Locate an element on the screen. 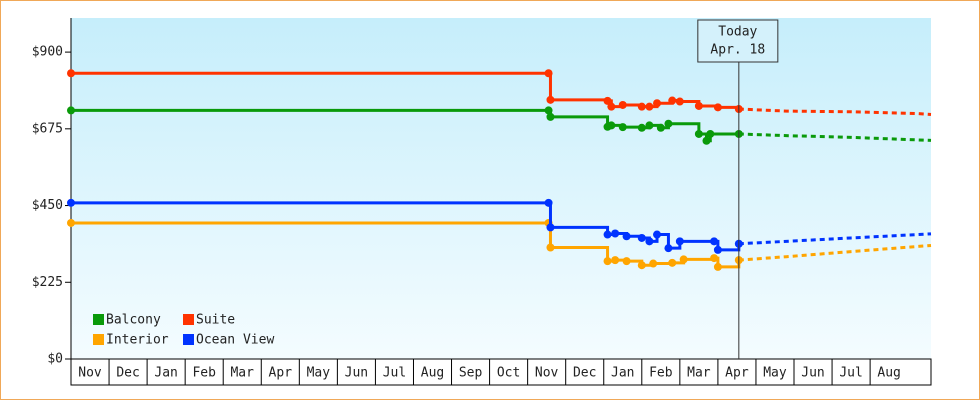 This screenshot has width=980, height=400. legend-label: Ocean View is located at coordinates (235, 340).